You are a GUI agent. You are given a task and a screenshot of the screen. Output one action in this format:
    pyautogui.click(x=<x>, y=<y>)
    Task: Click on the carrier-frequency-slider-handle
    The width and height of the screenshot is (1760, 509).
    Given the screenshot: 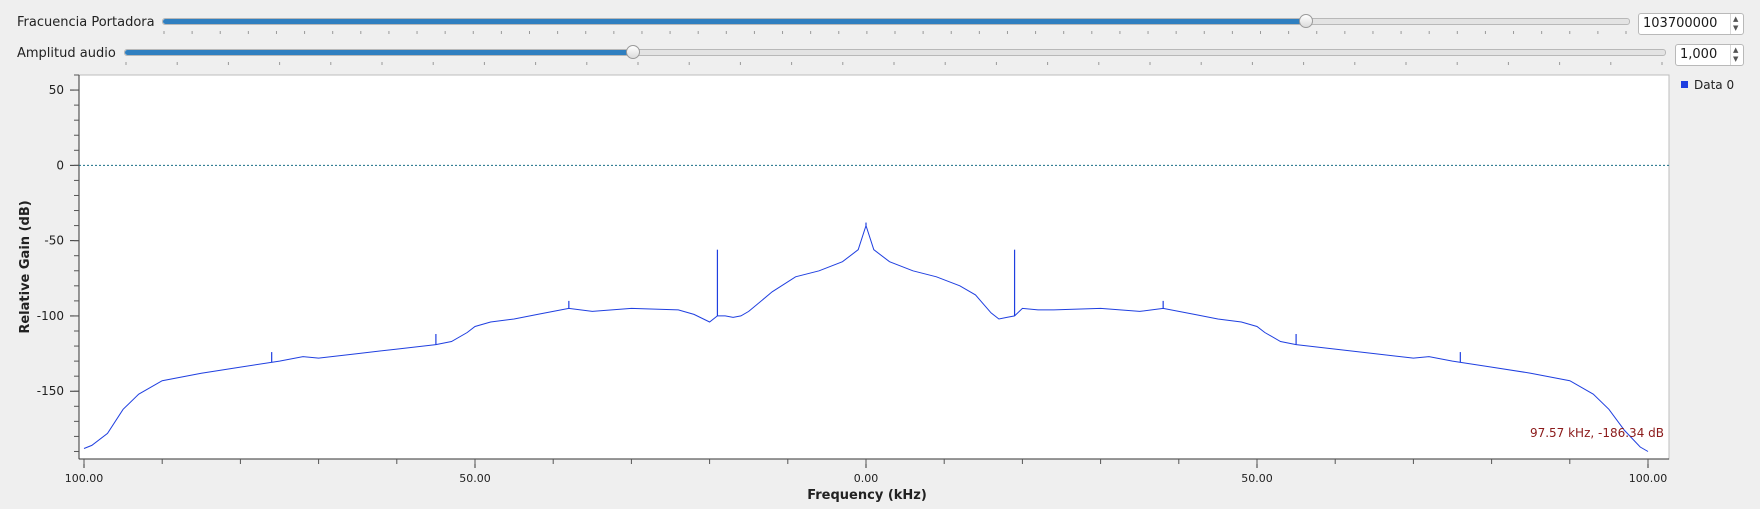 What is the action you would take?
    pyautogui.click(x=1306, y=21)
    